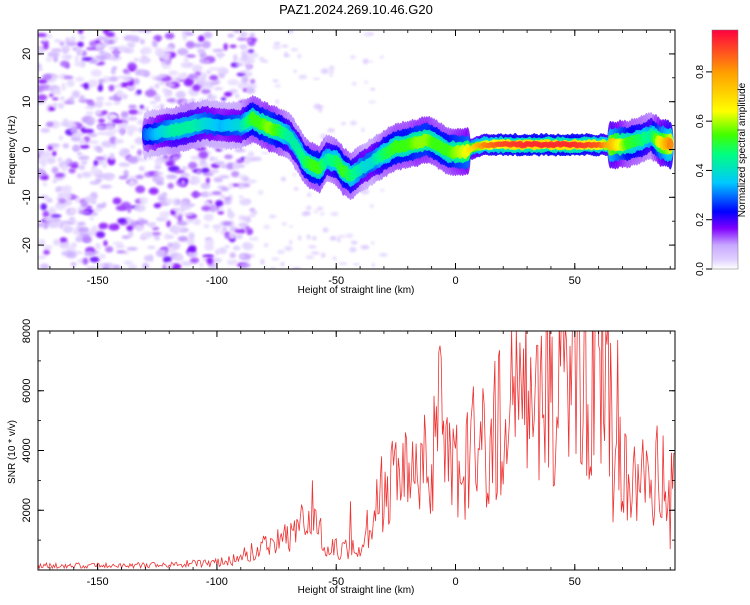 This screenshot has height=605, width=750. What do you see at coordinates (700, 170) in the screenshot?
I see `colorbar-tick-label: 0.4` at bounding box center [700, 170].